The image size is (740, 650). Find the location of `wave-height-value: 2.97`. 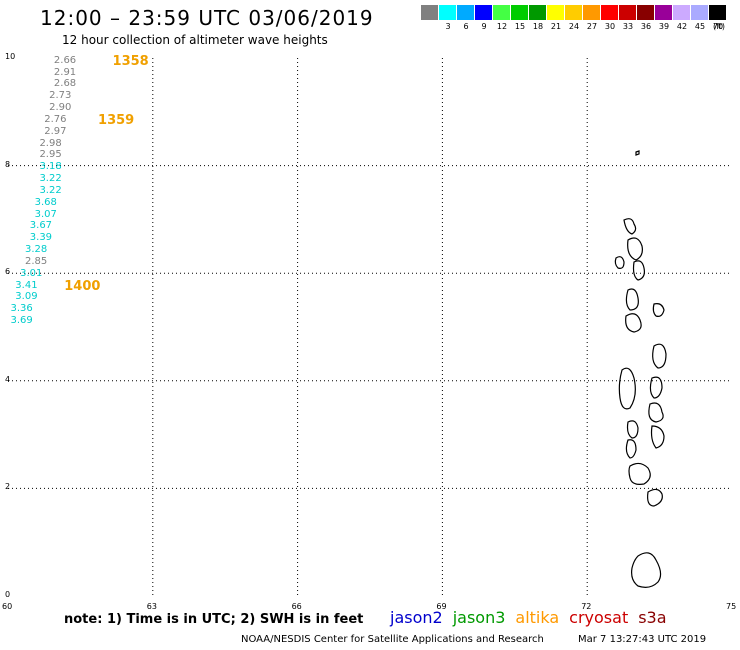

wave-height-value: 2.97 is located at coordinates (55, 131).